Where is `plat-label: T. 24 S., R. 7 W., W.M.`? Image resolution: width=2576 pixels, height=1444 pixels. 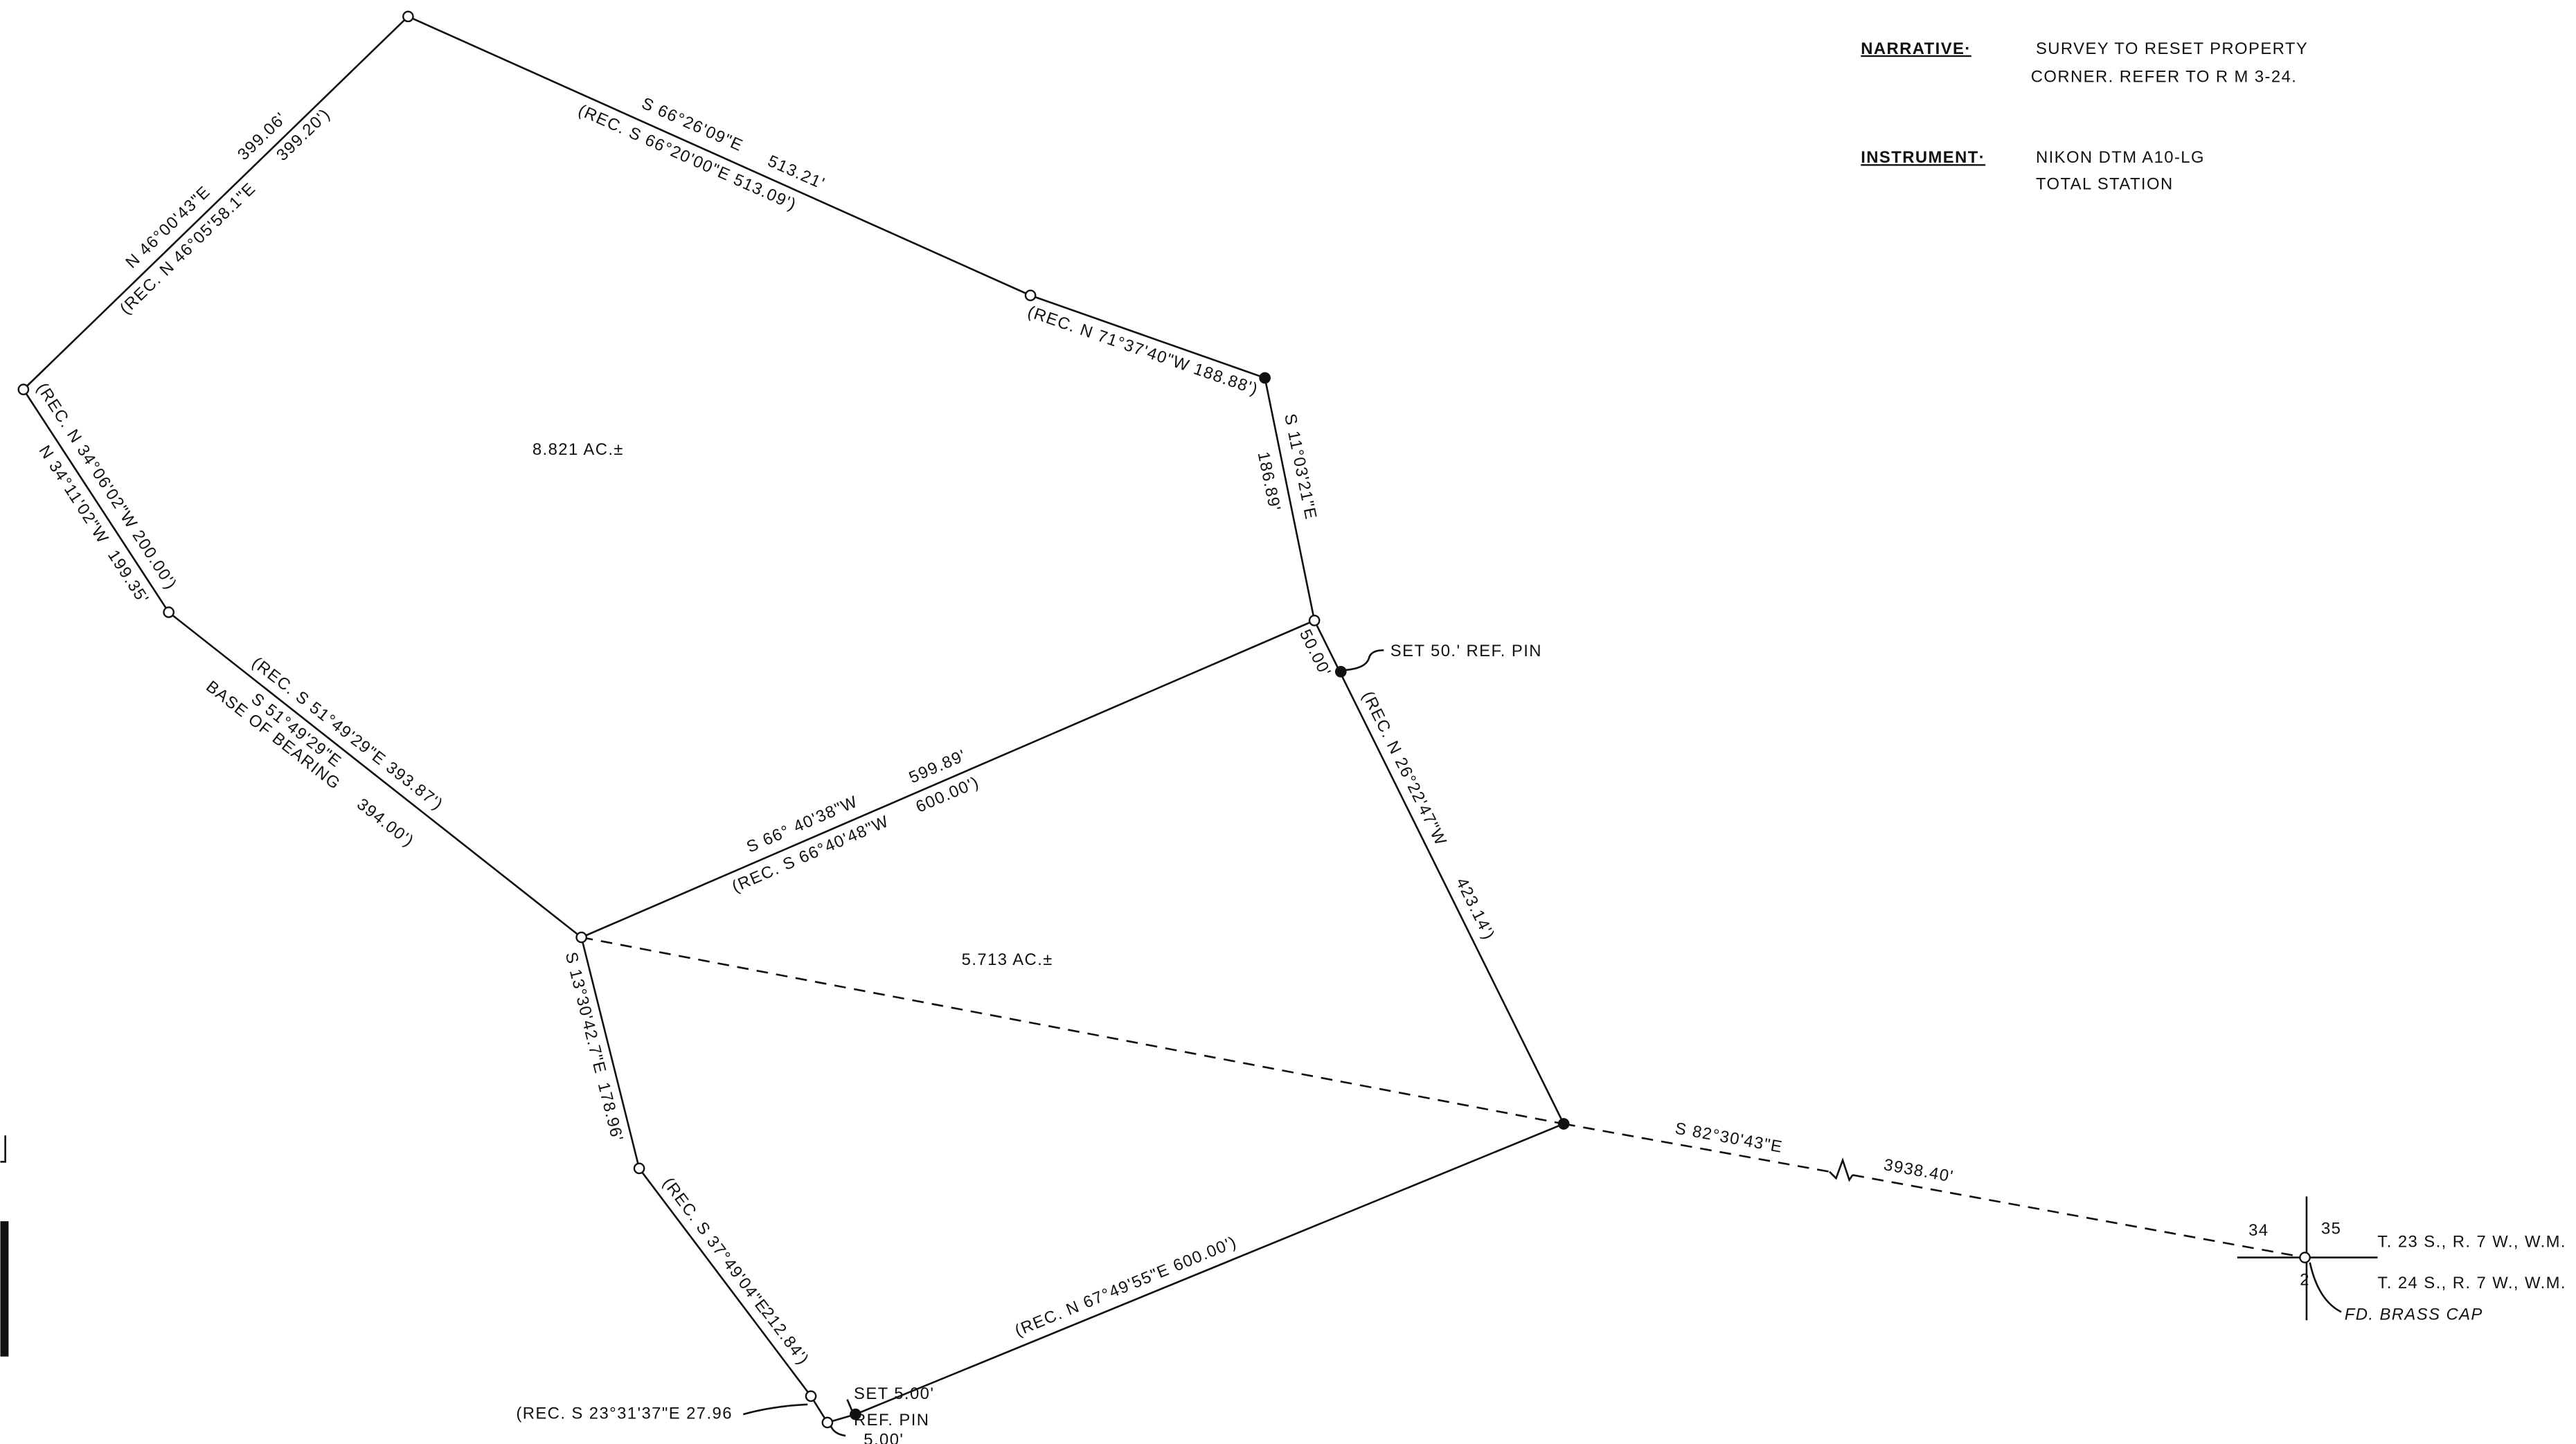 plat-label: T. 24 S., R. 7 W., W.M. is located at coordinates (2471, 1283).